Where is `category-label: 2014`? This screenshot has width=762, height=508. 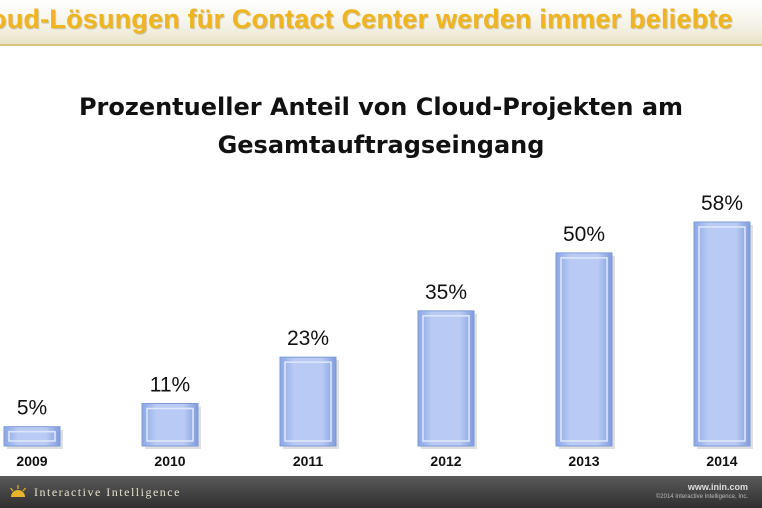
category-label: 2014 is located at coordinates (721, 461).